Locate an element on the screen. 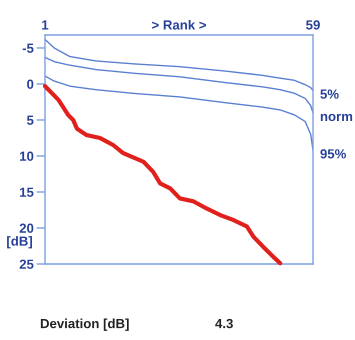 Image resolution: width=355 pixels, height=340 pixels. y-axis-title: [dB] is located at coordinates (19, 242).